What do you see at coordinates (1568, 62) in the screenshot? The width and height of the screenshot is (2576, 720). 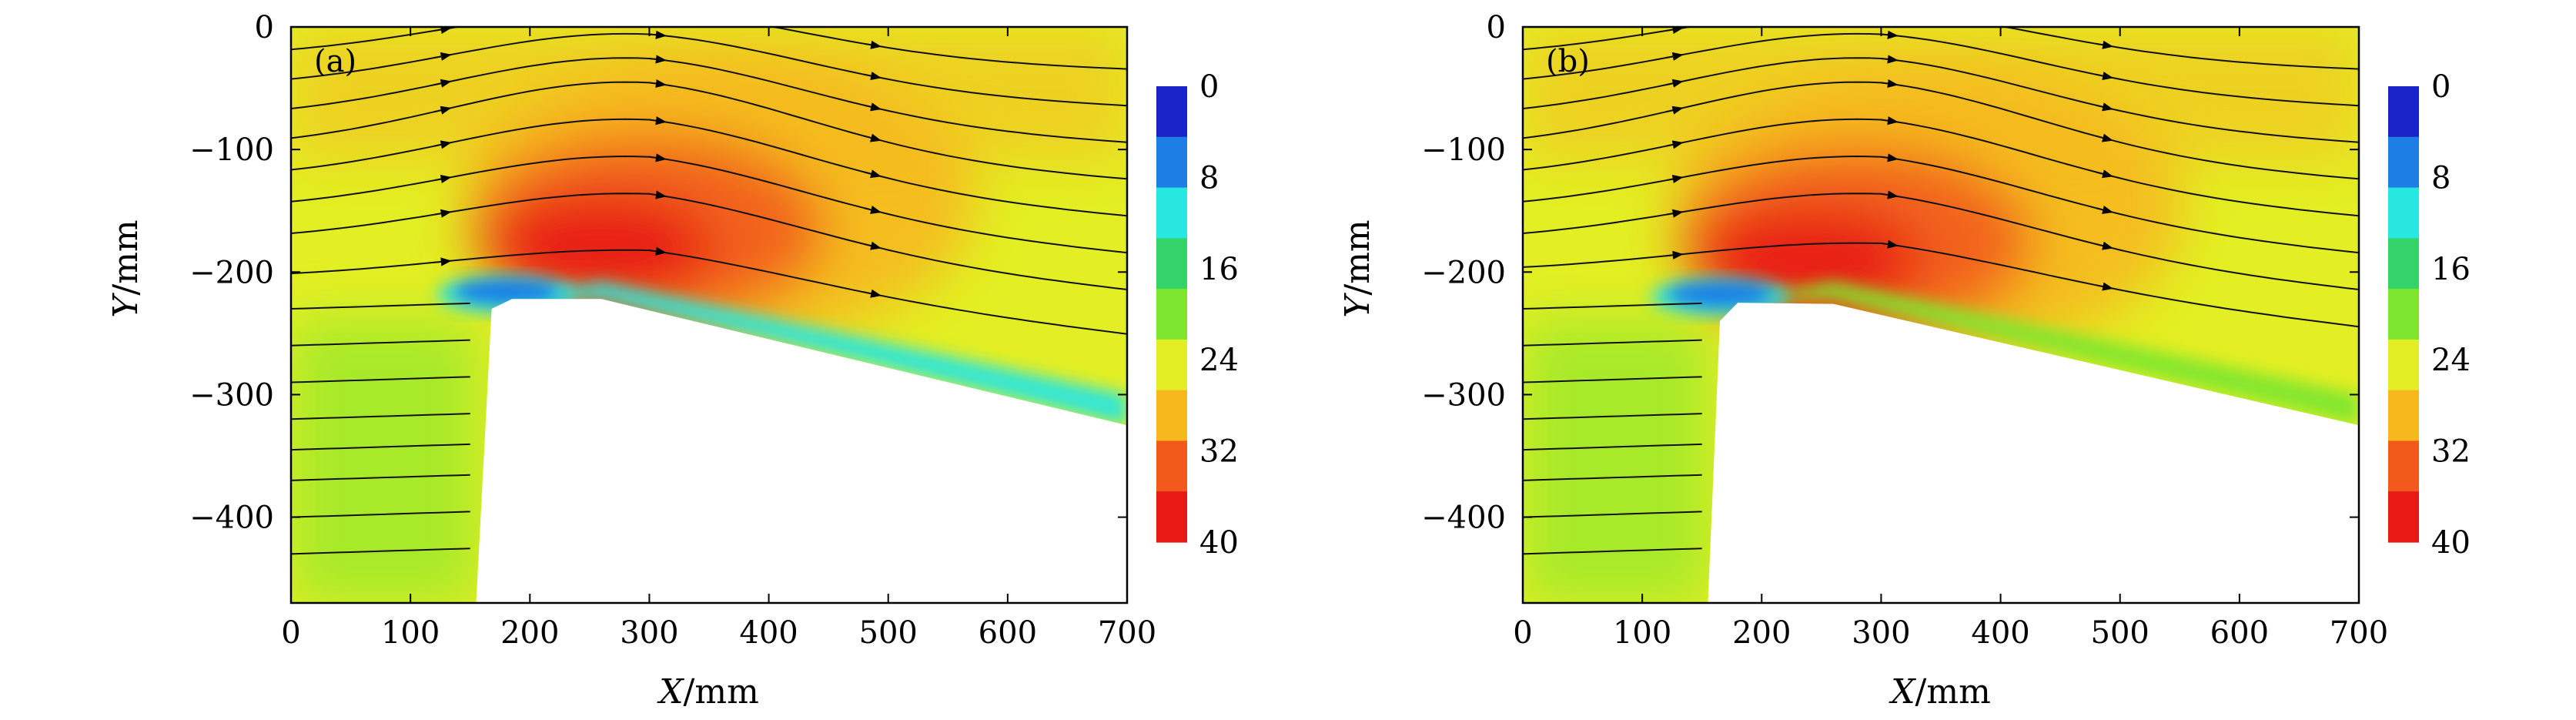 I see `panel-label: (b)` at bounding box center [1568, 62].